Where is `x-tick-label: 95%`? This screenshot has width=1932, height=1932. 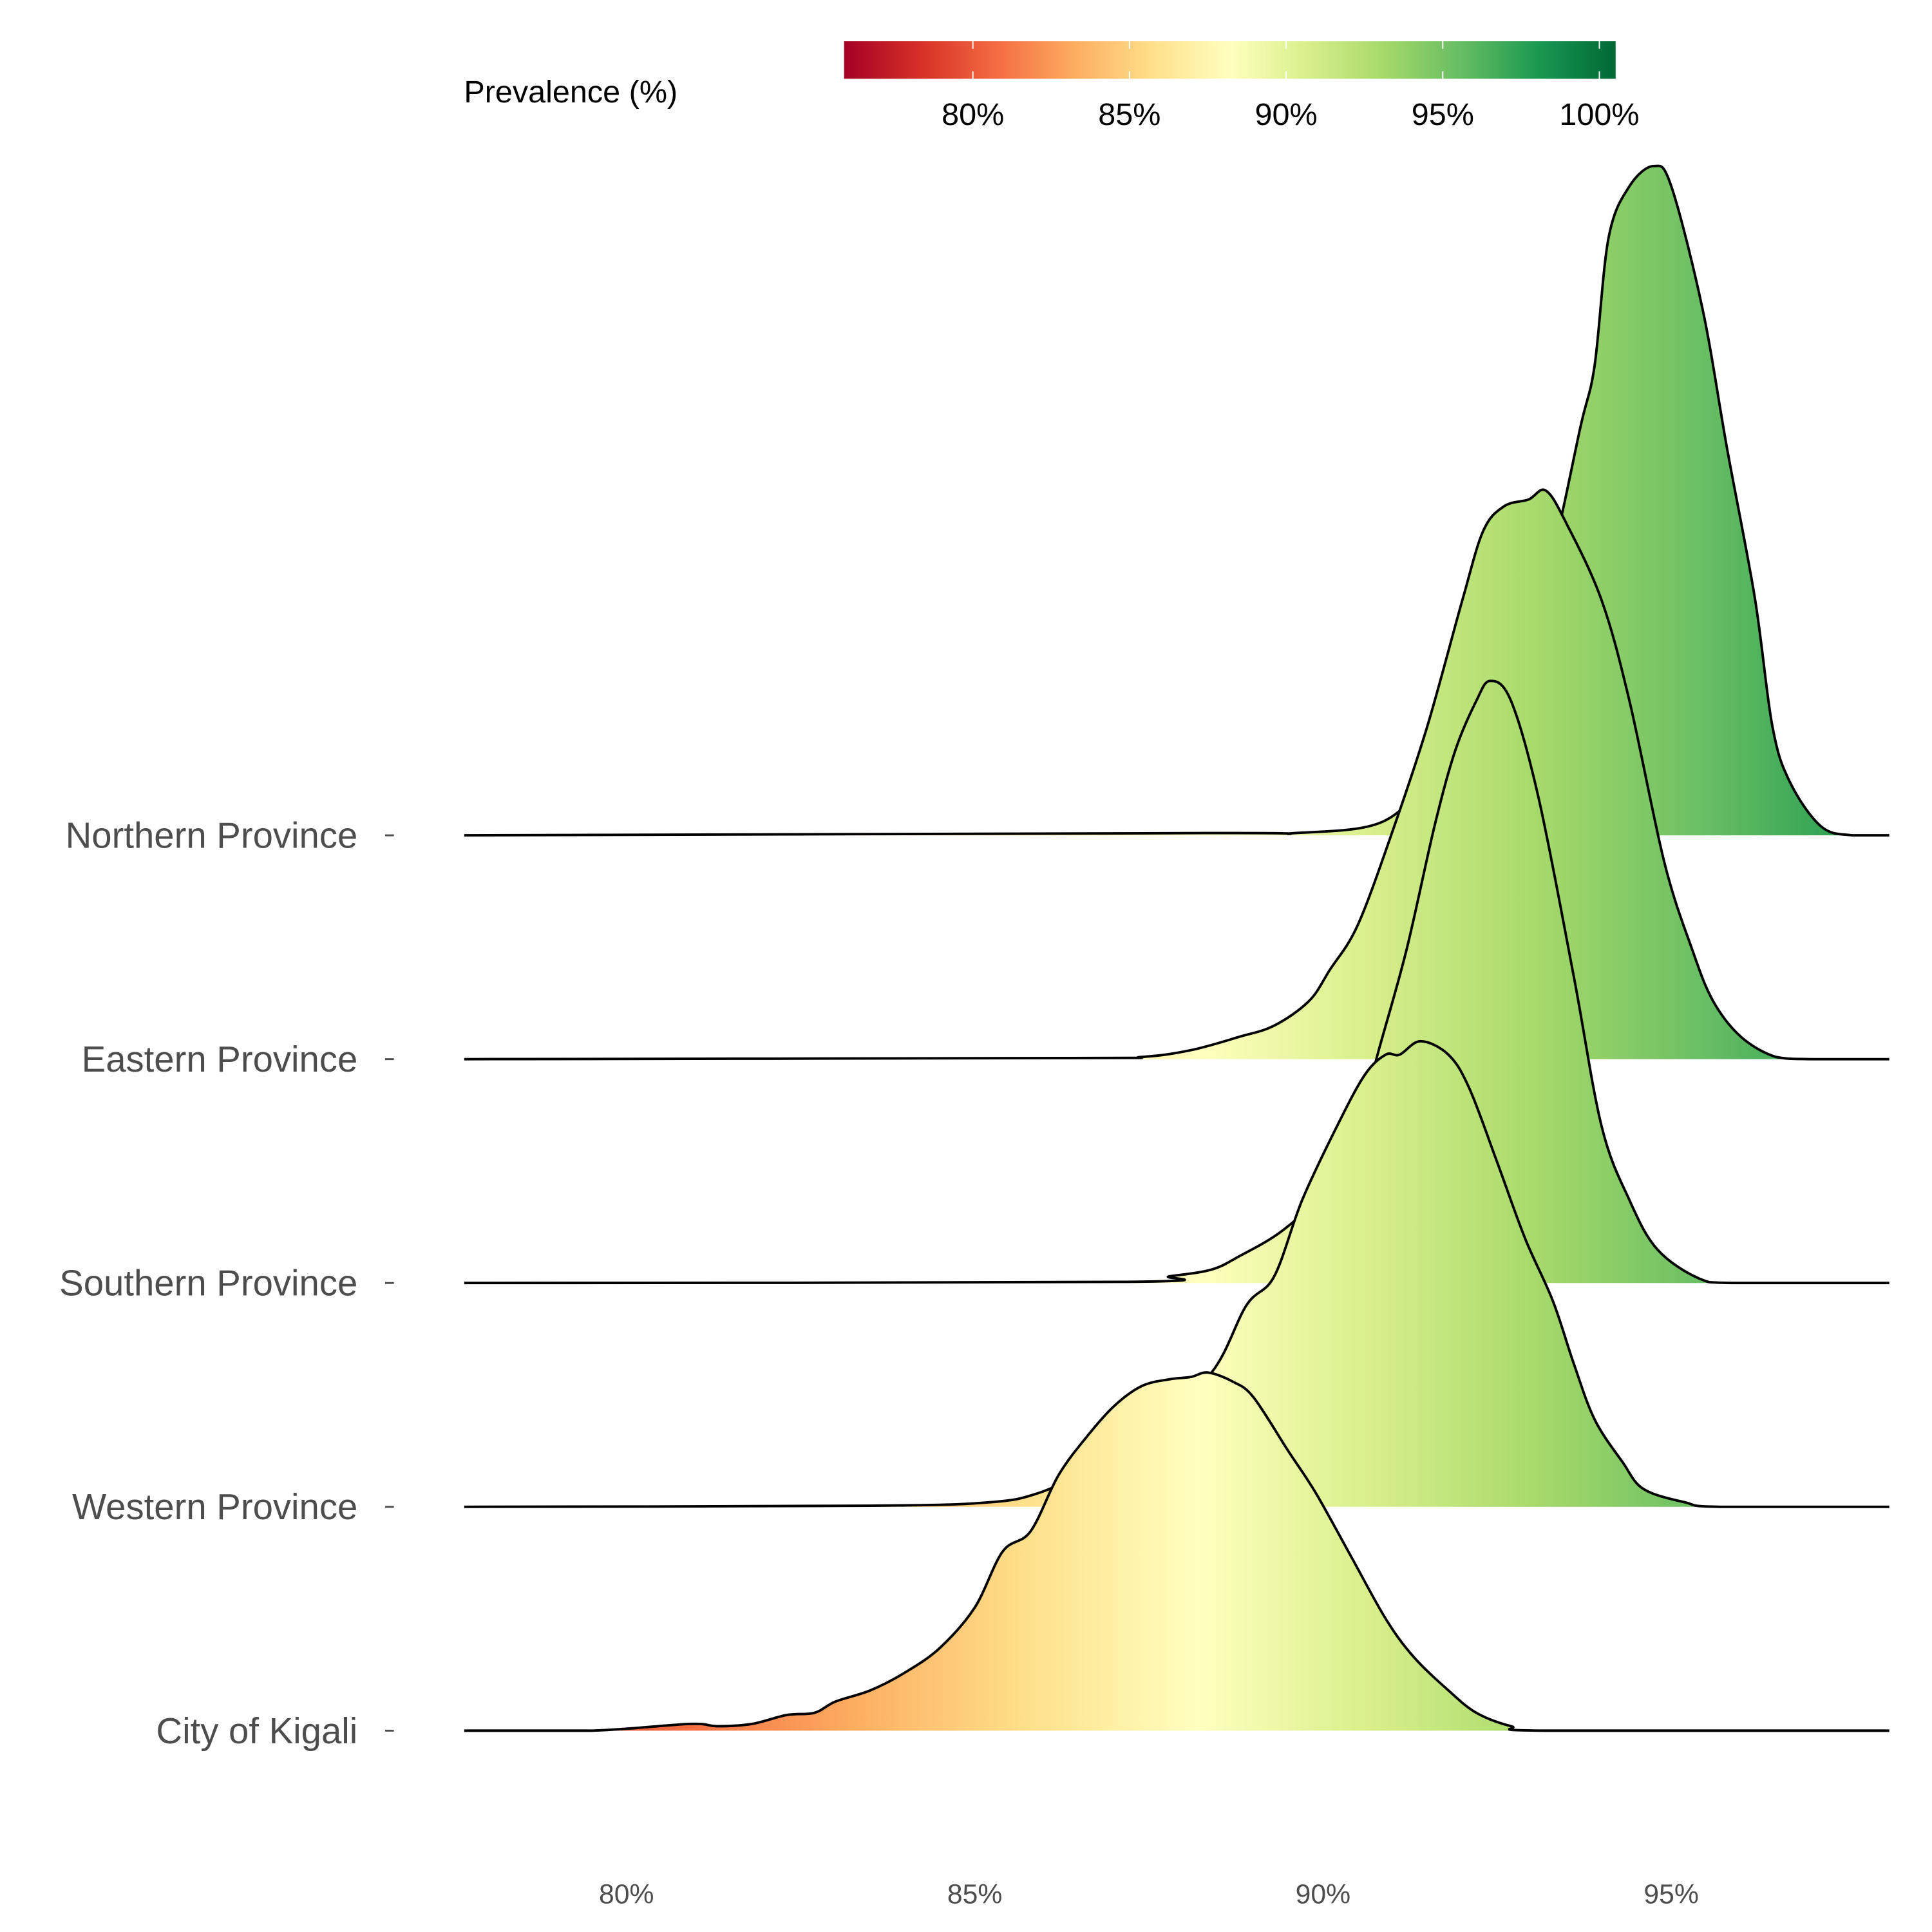
x-tick-label: 95% is located at coordinates (1671, 1894).